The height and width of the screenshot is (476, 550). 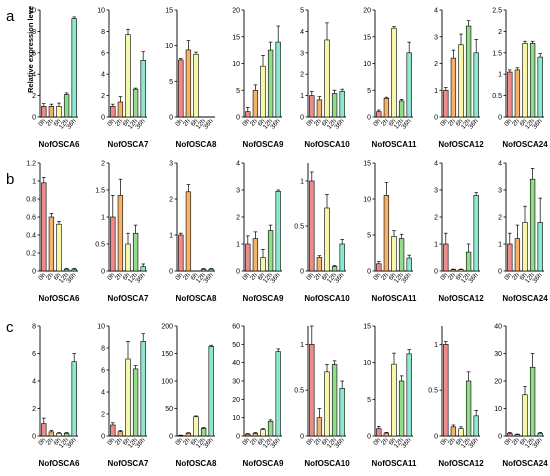 I want to click on b-nofosca10-bar-6h, so click(x=327, y=239).